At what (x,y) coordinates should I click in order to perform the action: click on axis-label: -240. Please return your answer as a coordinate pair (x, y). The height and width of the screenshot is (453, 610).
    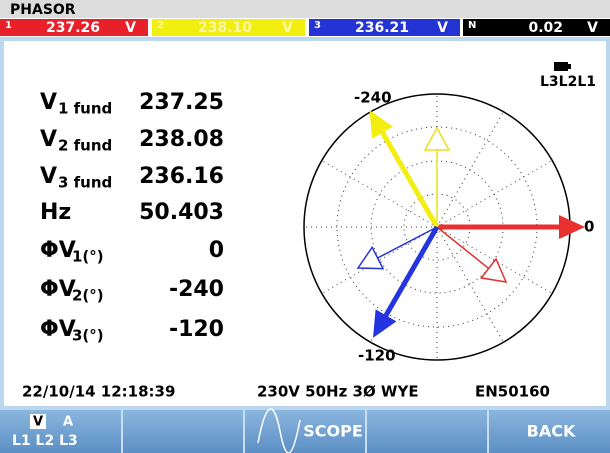
    Looking at the image, I should click on (373, 98).